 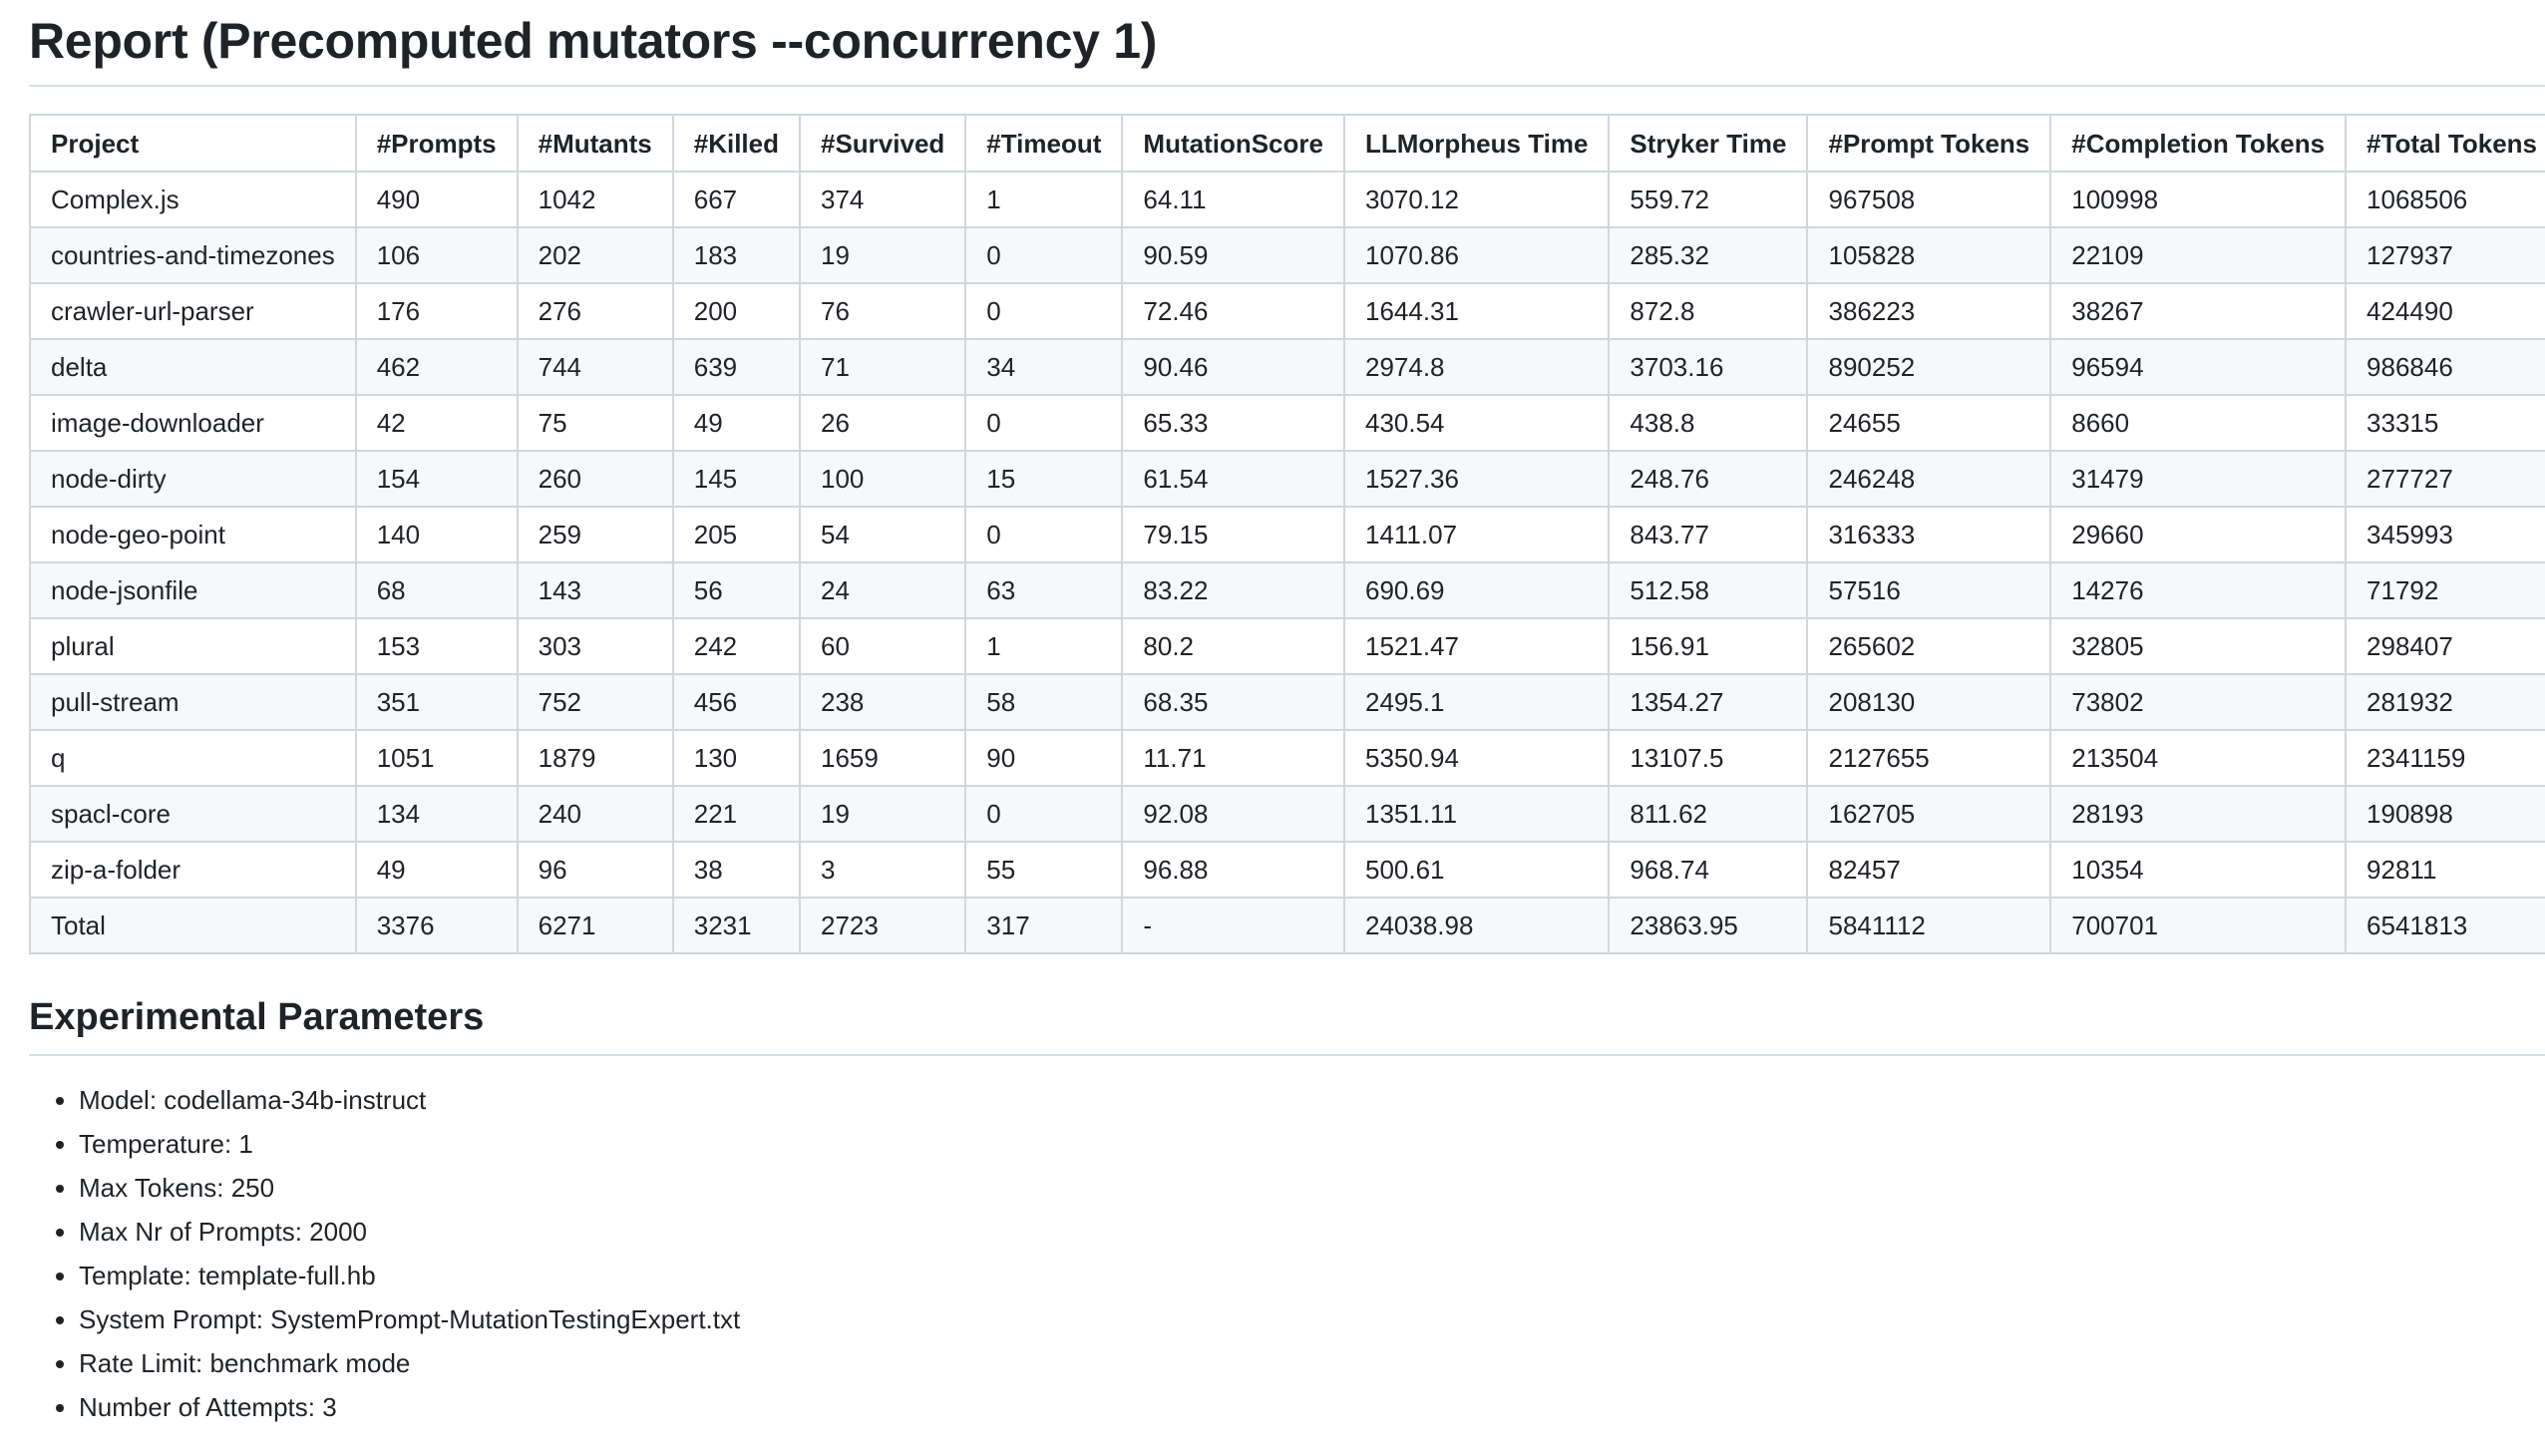 What do you see at coordinates (2198, 758) in the screenshot?
I see `table-cell: 213504` at bounding box center [2198, 758].